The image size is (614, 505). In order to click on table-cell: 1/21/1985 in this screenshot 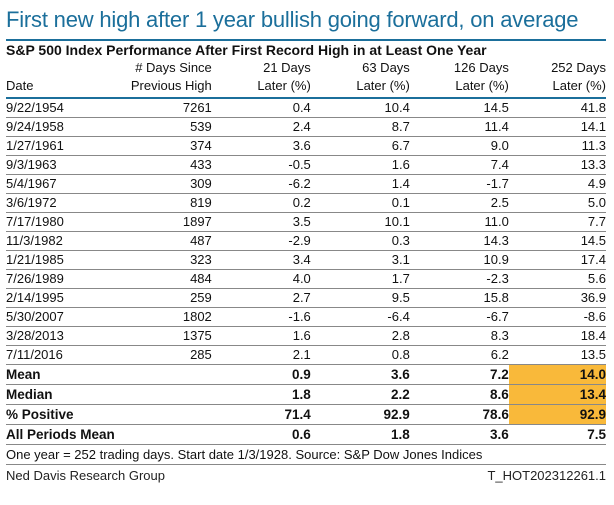, I will do `click(60, 260)`.